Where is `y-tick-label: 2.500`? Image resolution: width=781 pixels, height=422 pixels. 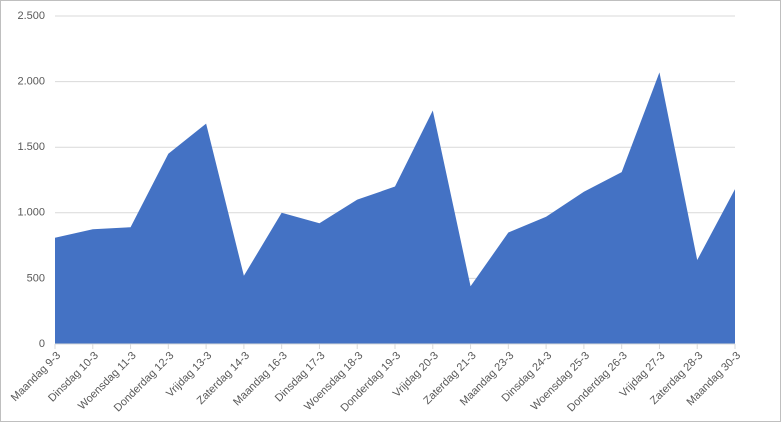
y-tick-label: 2.500 is located at coordinates (31, 16).